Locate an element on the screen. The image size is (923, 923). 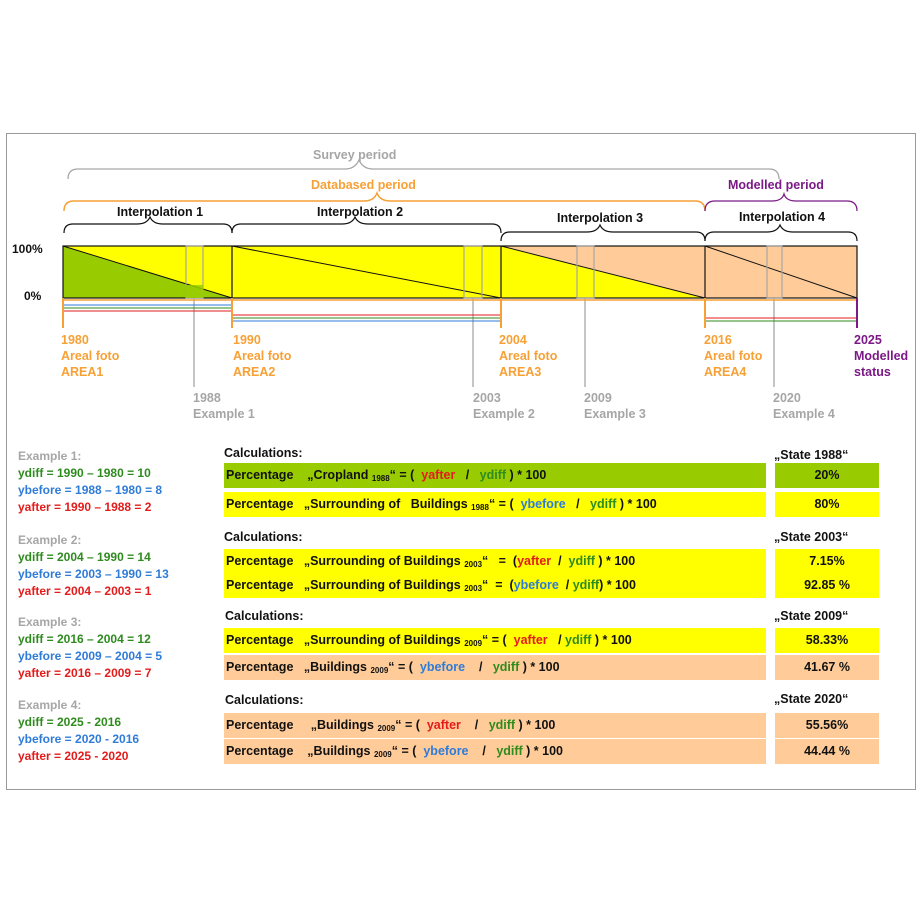
ydiff-line: ydiff = 1990 – 1980 = 10 is located at coordinates (84, 473).